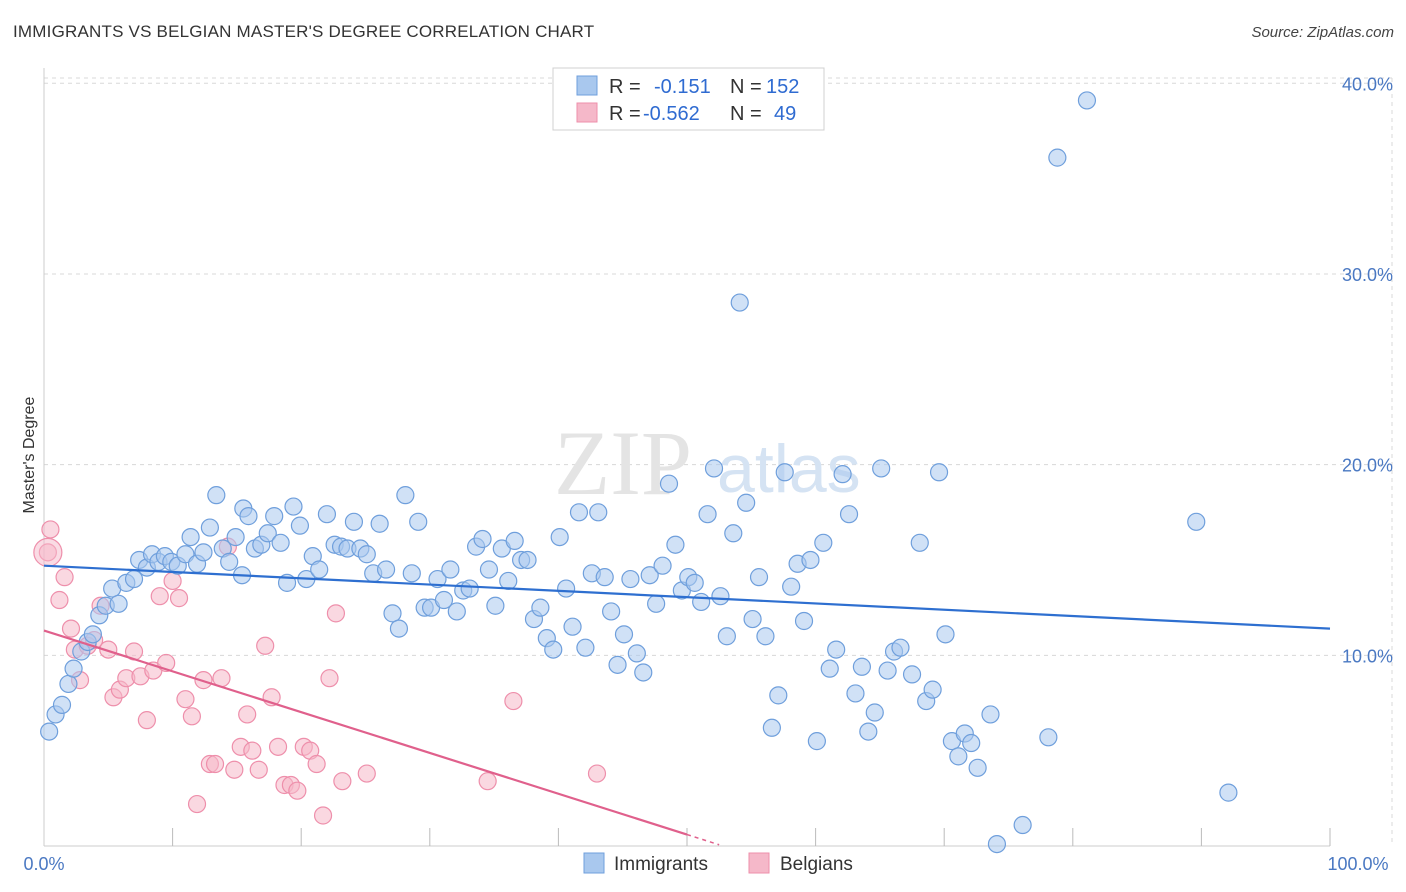 This screenshot has height=892, width=1406. Describe the element at coordinates (48, 552) in the screenshot. I see `belgians-point-large` at that location.